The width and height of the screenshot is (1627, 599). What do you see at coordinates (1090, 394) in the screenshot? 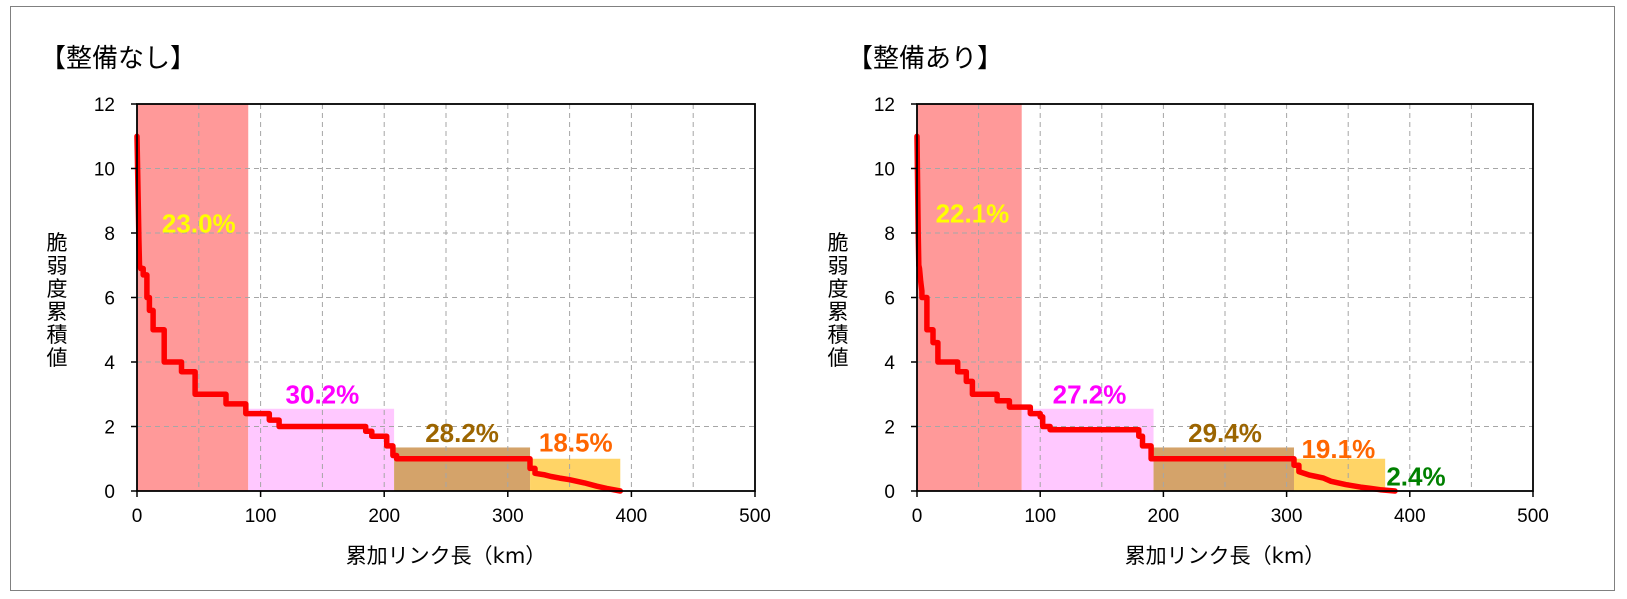
I see `band-label-2: 27.2%` at bounding box center [1090, 394].